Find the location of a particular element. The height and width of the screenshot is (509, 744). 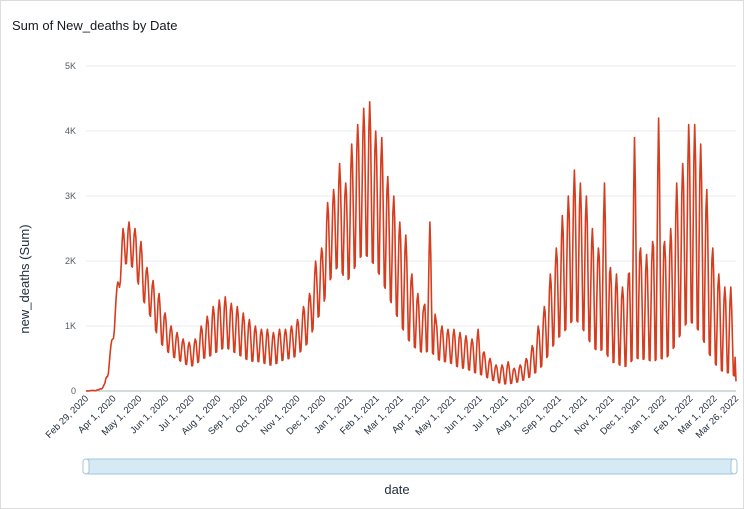

y-tick-label: 3K is located at coordinates (70, 196).